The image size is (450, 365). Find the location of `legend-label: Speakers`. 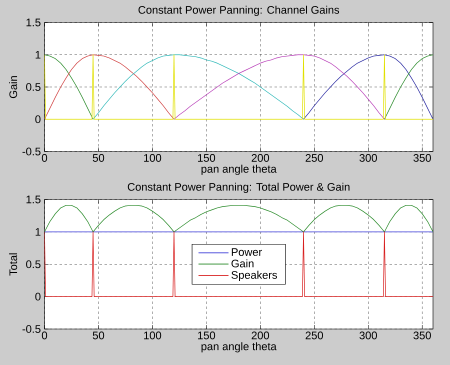

legend-label: Speakers is located at coordinates (254, 276).